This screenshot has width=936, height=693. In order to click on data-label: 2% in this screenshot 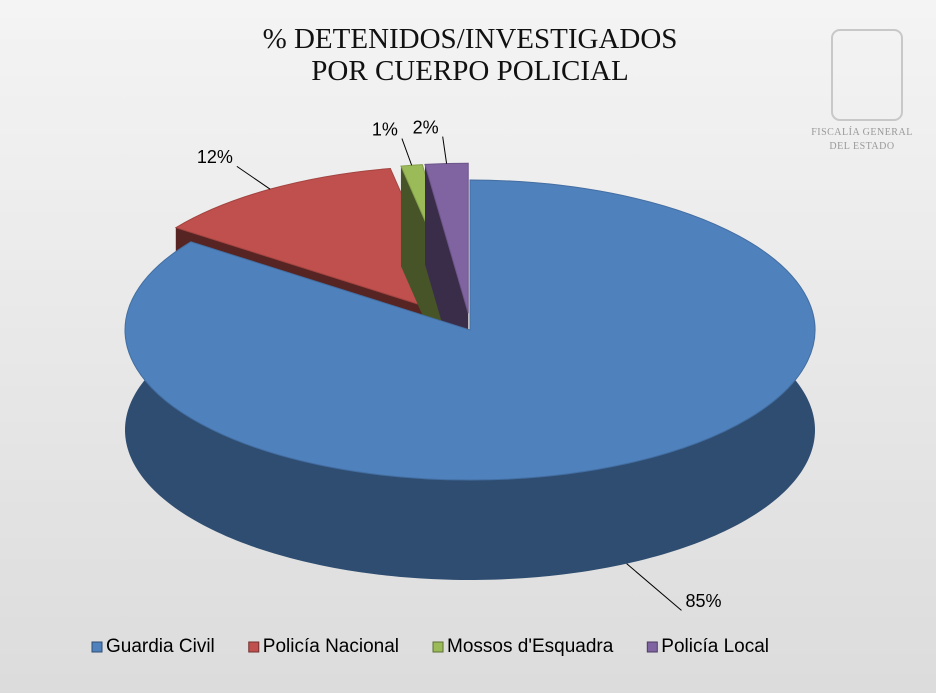, I will do `click(426, 127)`.